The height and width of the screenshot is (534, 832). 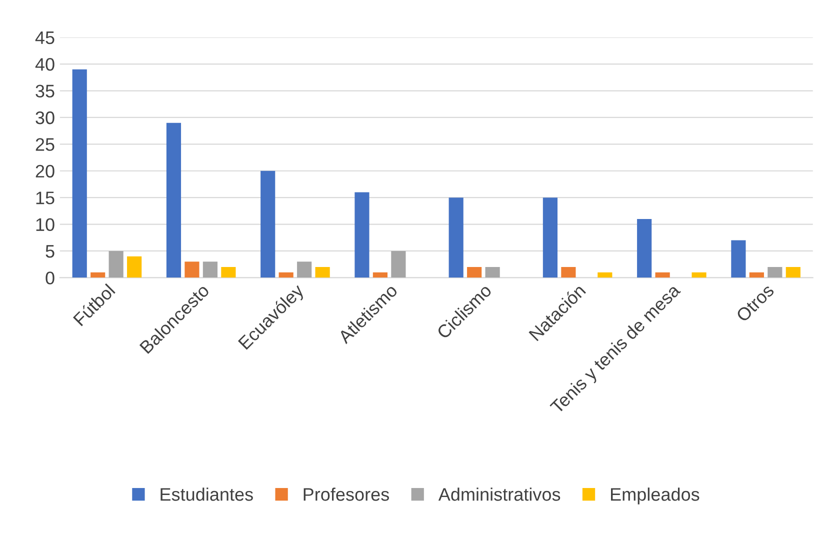 What do you see at coordinates (655, 496) in the screenshot?
I see `legend-label: Empleados` at bounding box center [655, 496].